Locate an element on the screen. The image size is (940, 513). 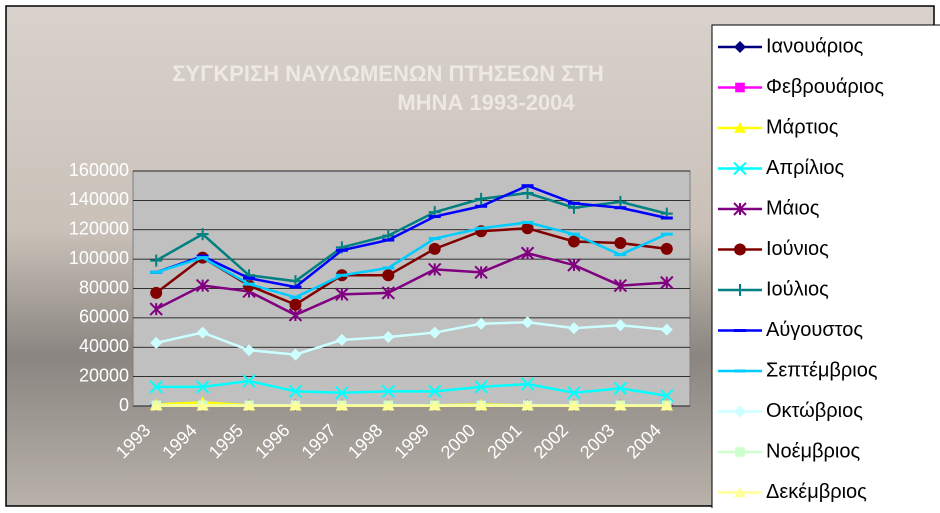
y-tick-label: 140000 is located at coordinates (99, 199).